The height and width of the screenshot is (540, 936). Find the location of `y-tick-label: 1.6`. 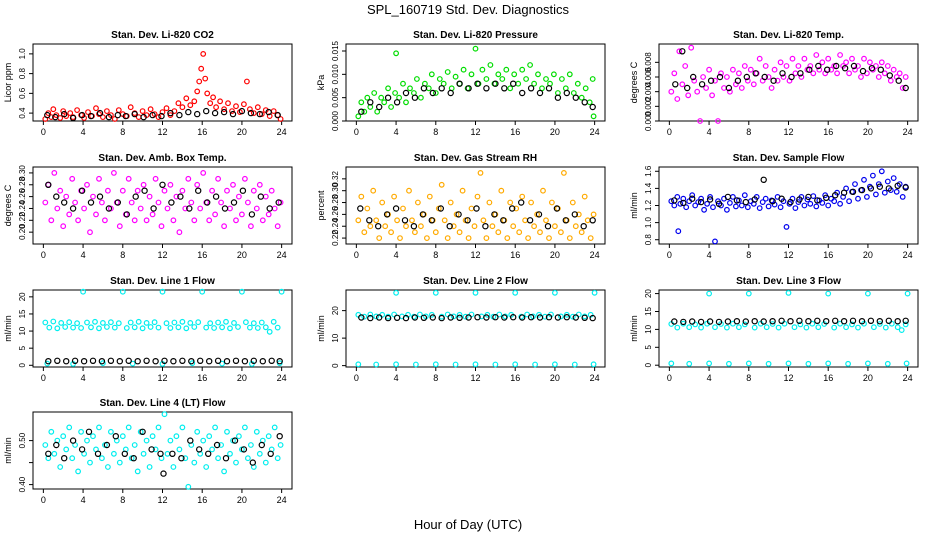

y-tick-label: 1.6 is located at coordinates (648, 171).